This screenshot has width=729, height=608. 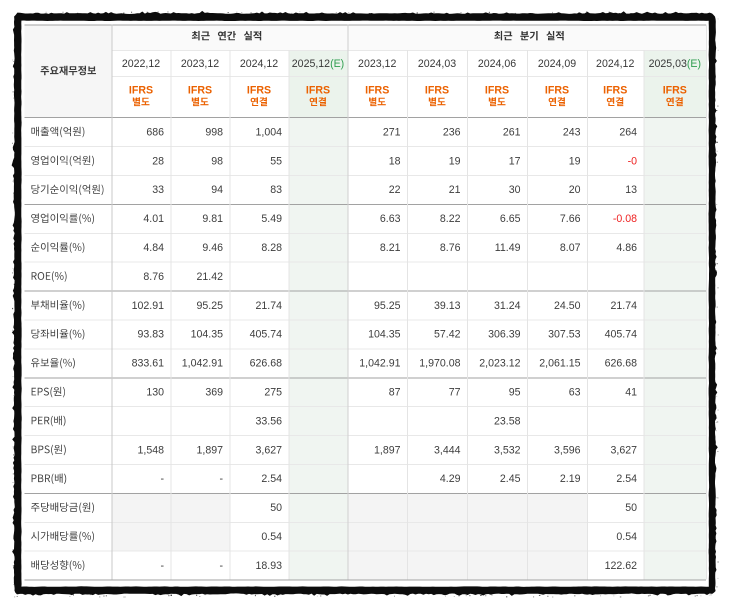 What do you see at coordinates (631, 393) in the screenshot?
I see `svg-text: 41` at bounding box center [631, 393].